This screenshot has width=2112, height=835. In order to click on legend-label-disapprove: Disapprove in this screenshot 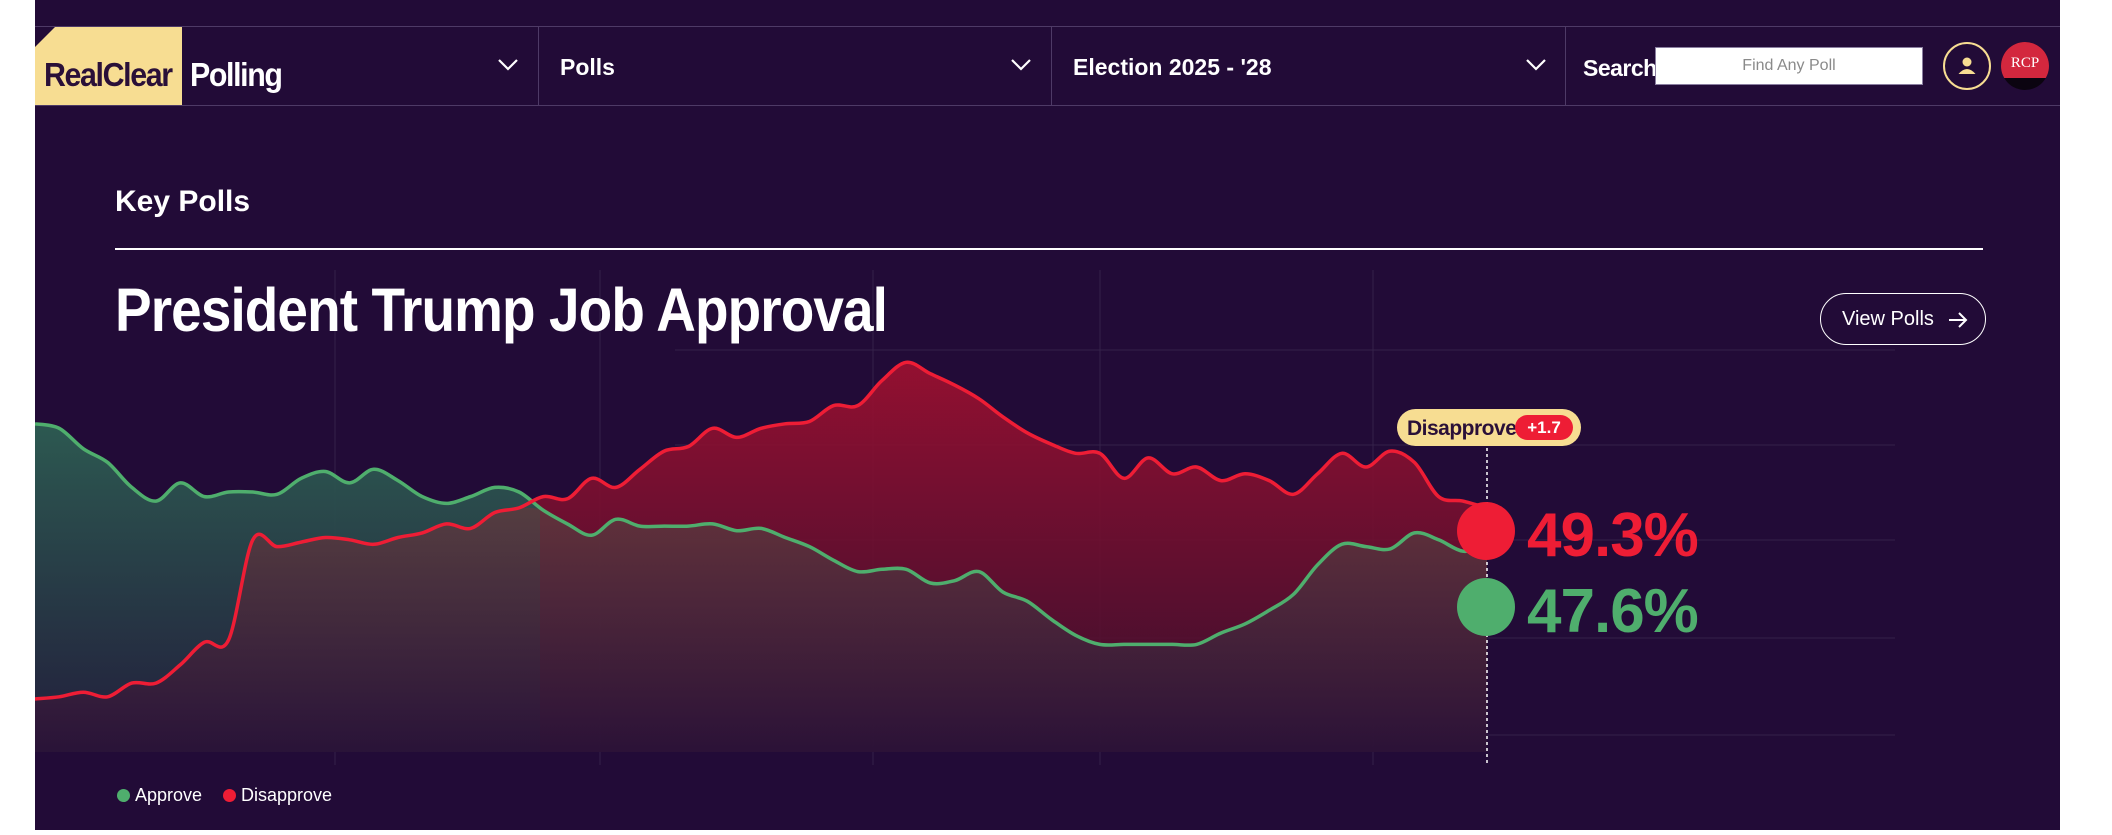, I will do `click(287, 795)`.